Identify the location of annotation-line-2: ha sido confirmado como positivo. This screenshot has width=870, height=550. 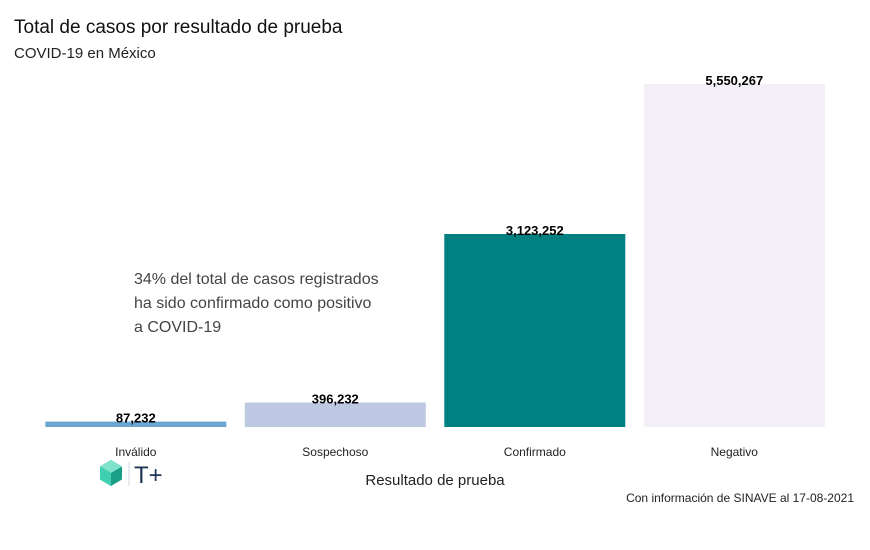
(253, 303).